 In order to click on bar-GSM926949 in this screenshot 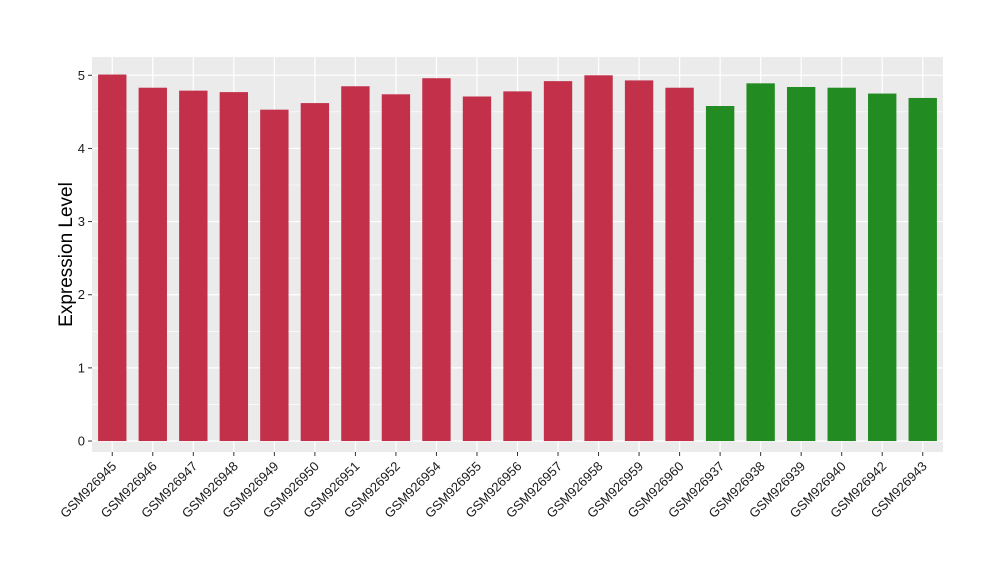, I will do `click(274, 275)`.